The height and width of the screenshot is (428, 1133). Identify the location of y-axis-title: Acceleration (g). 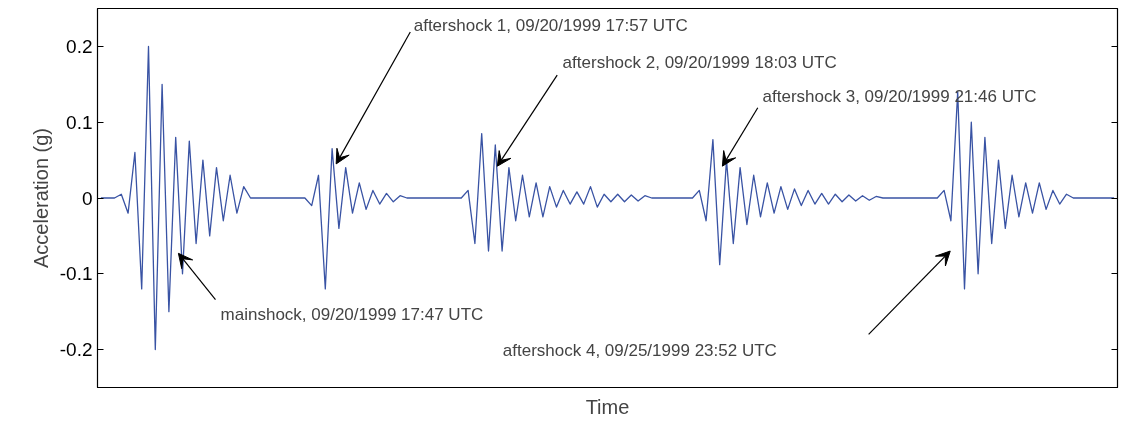
(40, 198).